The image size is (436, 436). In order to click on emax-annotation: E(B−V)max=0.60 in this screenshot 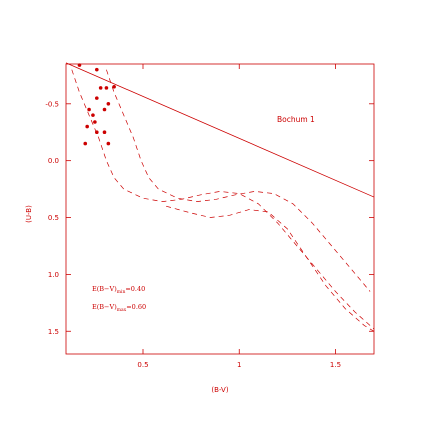, I will do `click(119, 308)`.